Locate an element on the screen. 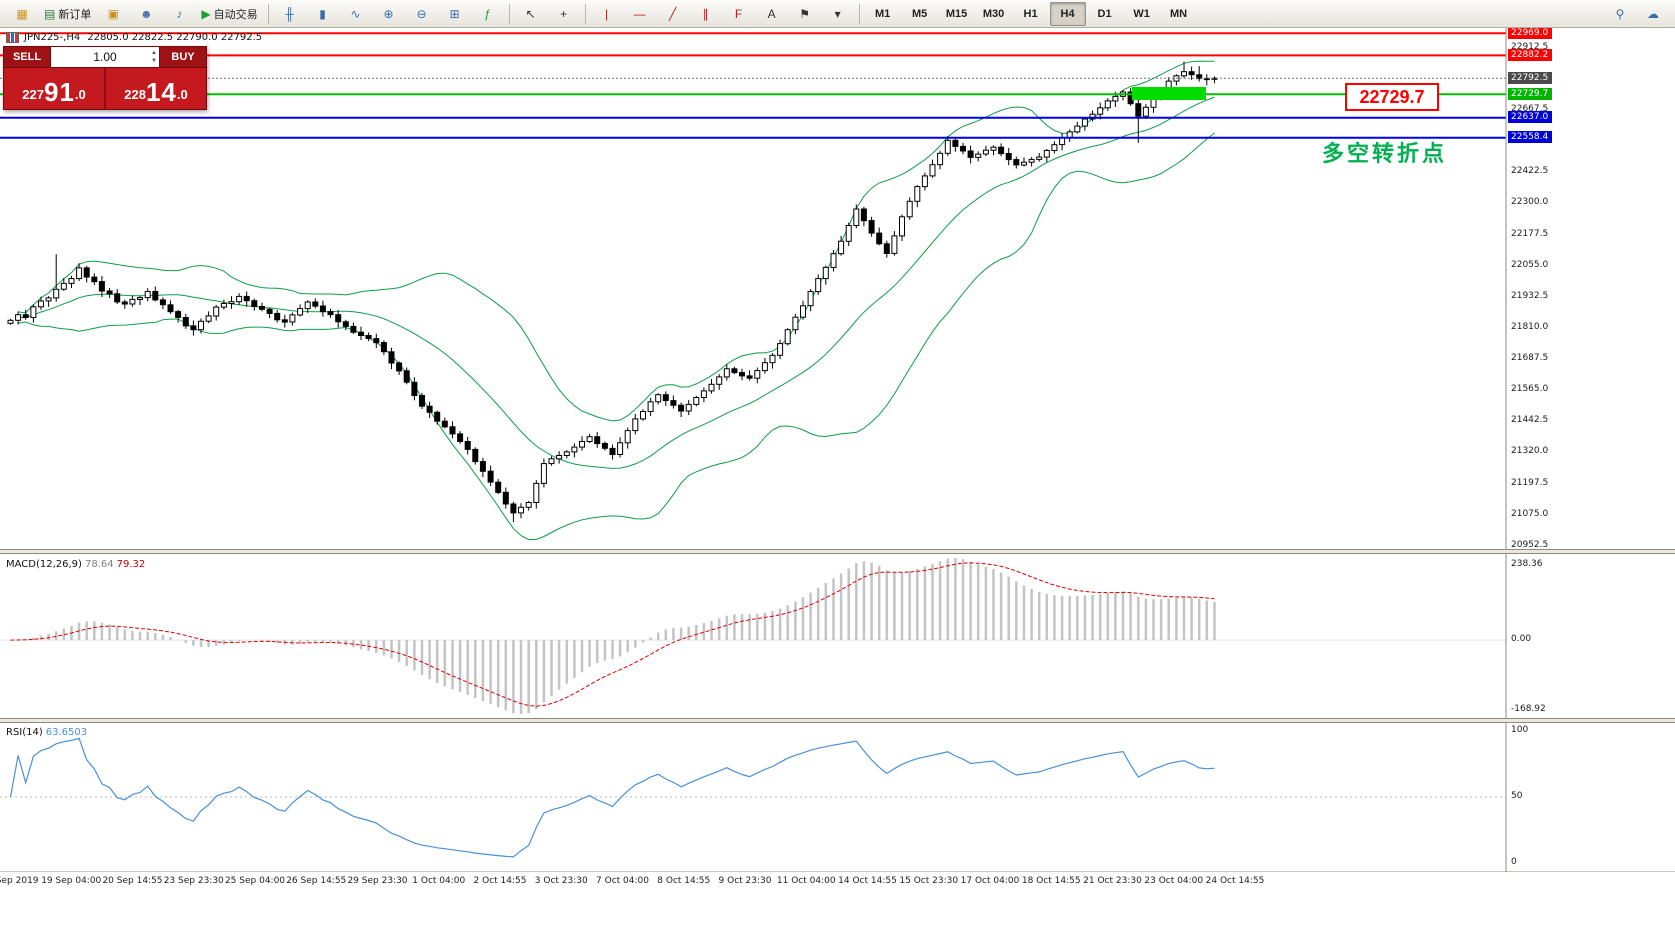  arrow-label-icon: ⚑ is located at coordinates (804, 13).